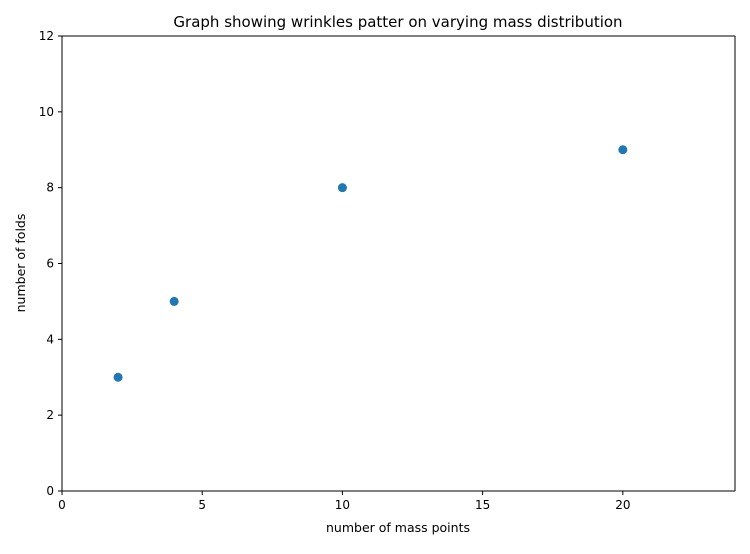  Describe the element at coordinates (50, 188) in the screenshot. I see `y-tick-label: 8` at that location.